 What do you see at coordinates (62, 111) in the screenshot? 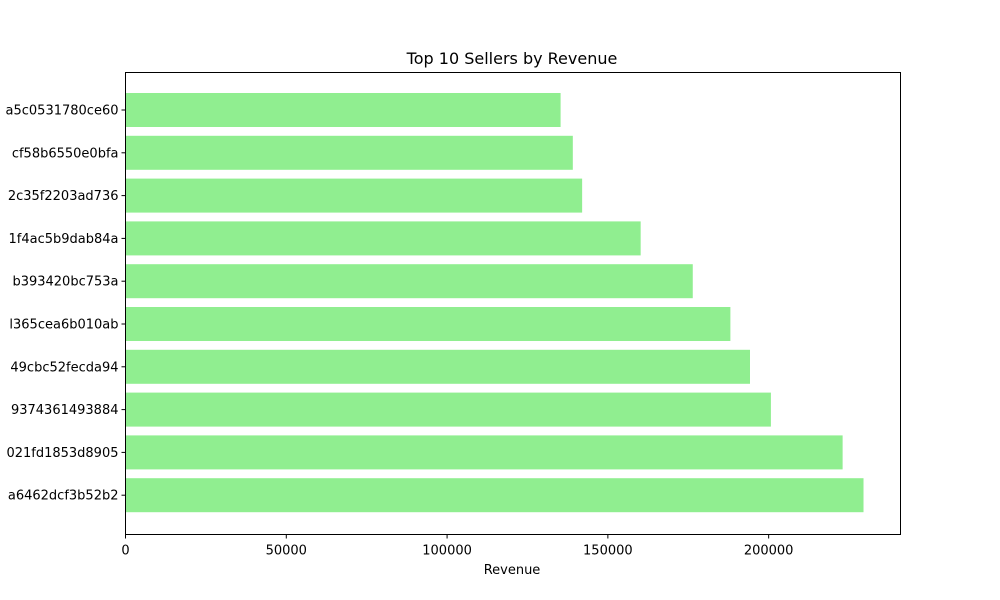
I see `y-tick-label: a5c0531780ce60` at bounding box center [62, 111].